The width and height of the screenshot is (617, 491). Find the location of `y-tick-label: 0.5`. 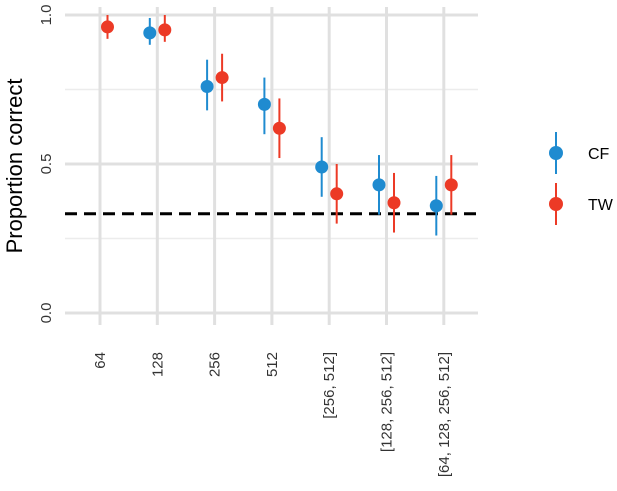

y-tick-label: 0.5 is located at coordinates (46, 164).